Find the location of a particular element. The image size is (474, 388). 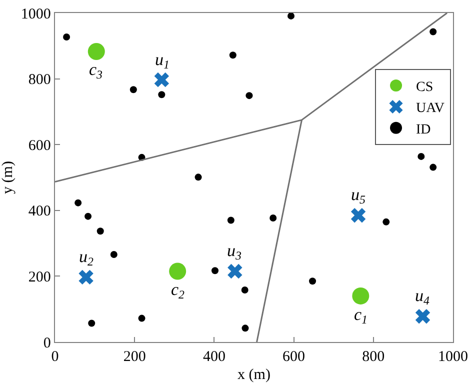

y-tick-label: 800 is located at coordinates (39, 80).